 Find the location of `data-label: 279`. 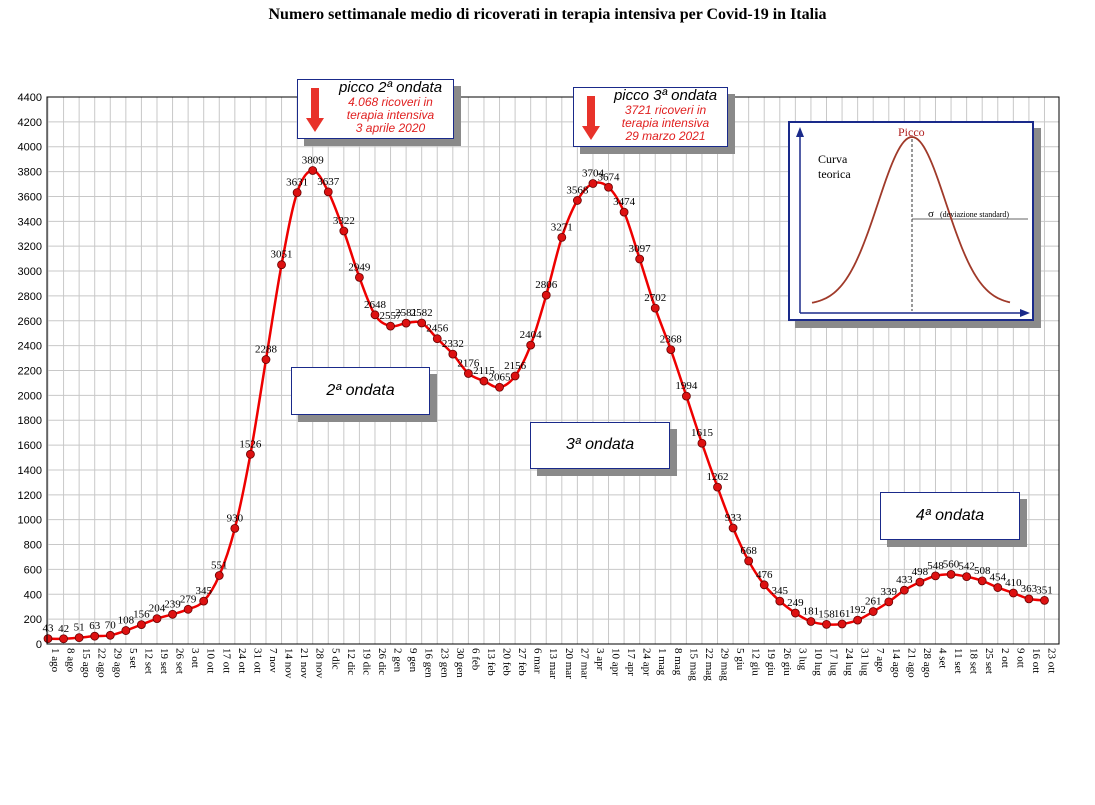

data-label: 279 is located at coordinates (188, 599).